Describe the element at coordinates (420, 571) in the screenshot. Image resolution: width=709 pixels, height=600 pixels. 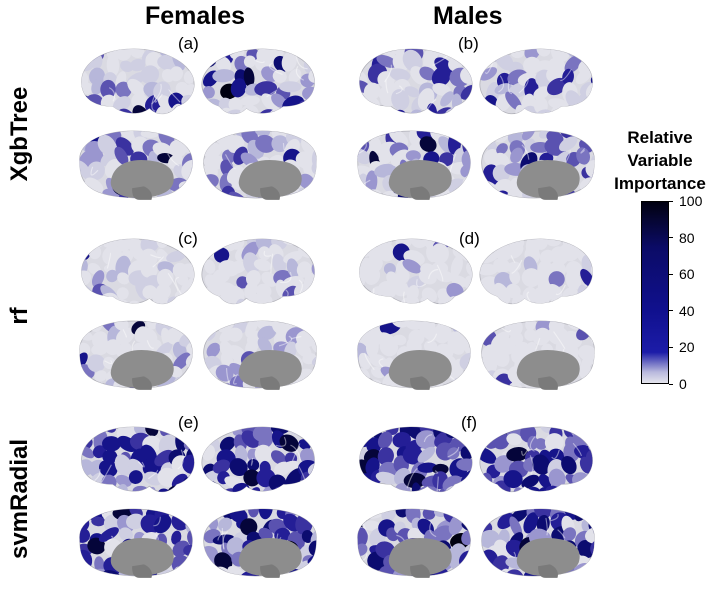
I see `brainstem` at that location.